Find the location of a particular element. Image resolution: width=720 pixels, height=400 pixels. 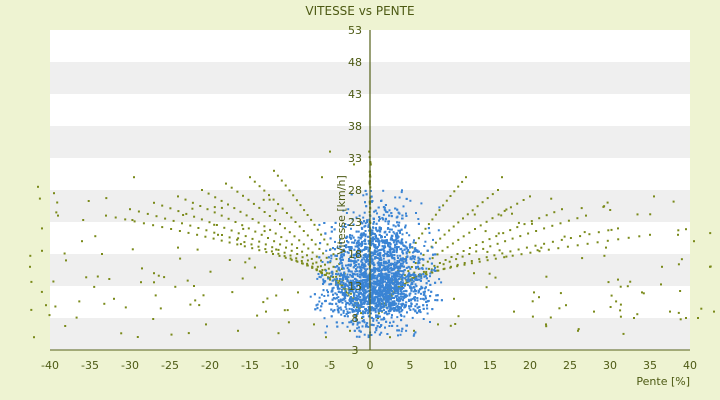

x-tick-label: -25 is located at coordinates (170, 365).